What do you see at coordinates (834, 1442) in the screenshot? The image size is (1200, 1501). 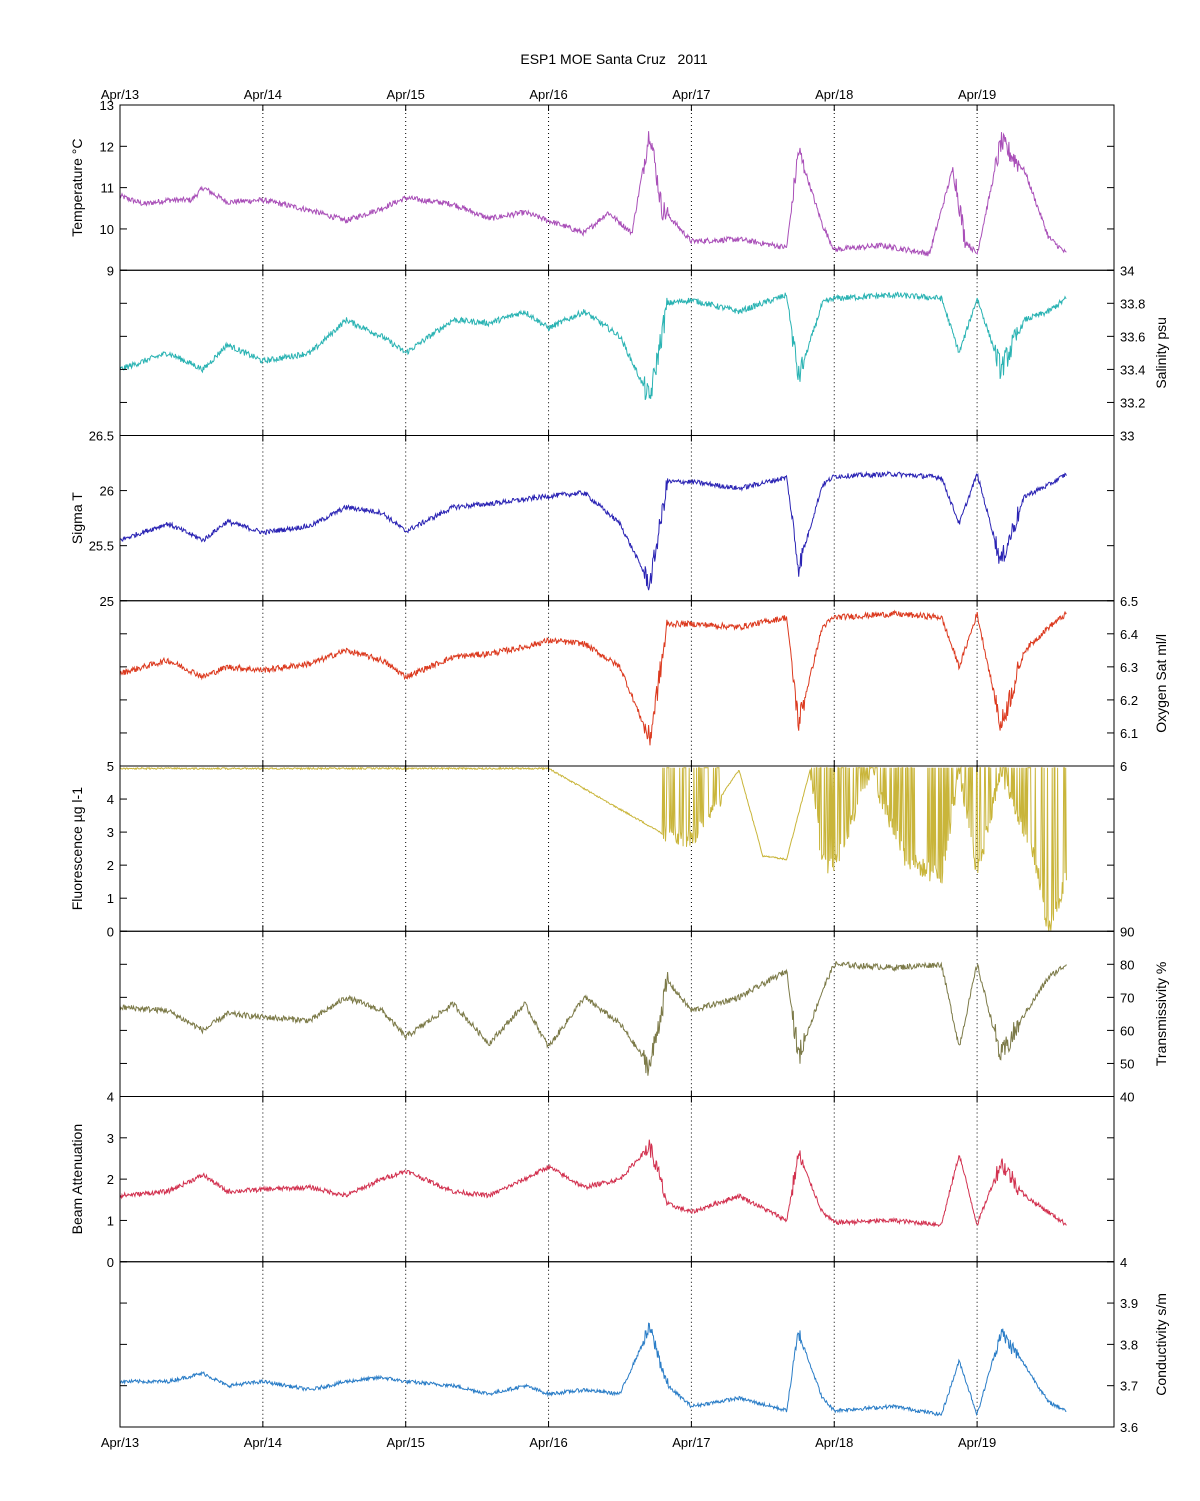 I see `x-tick-label-bottom: Apr/18` at bounding box center [834, 1442].